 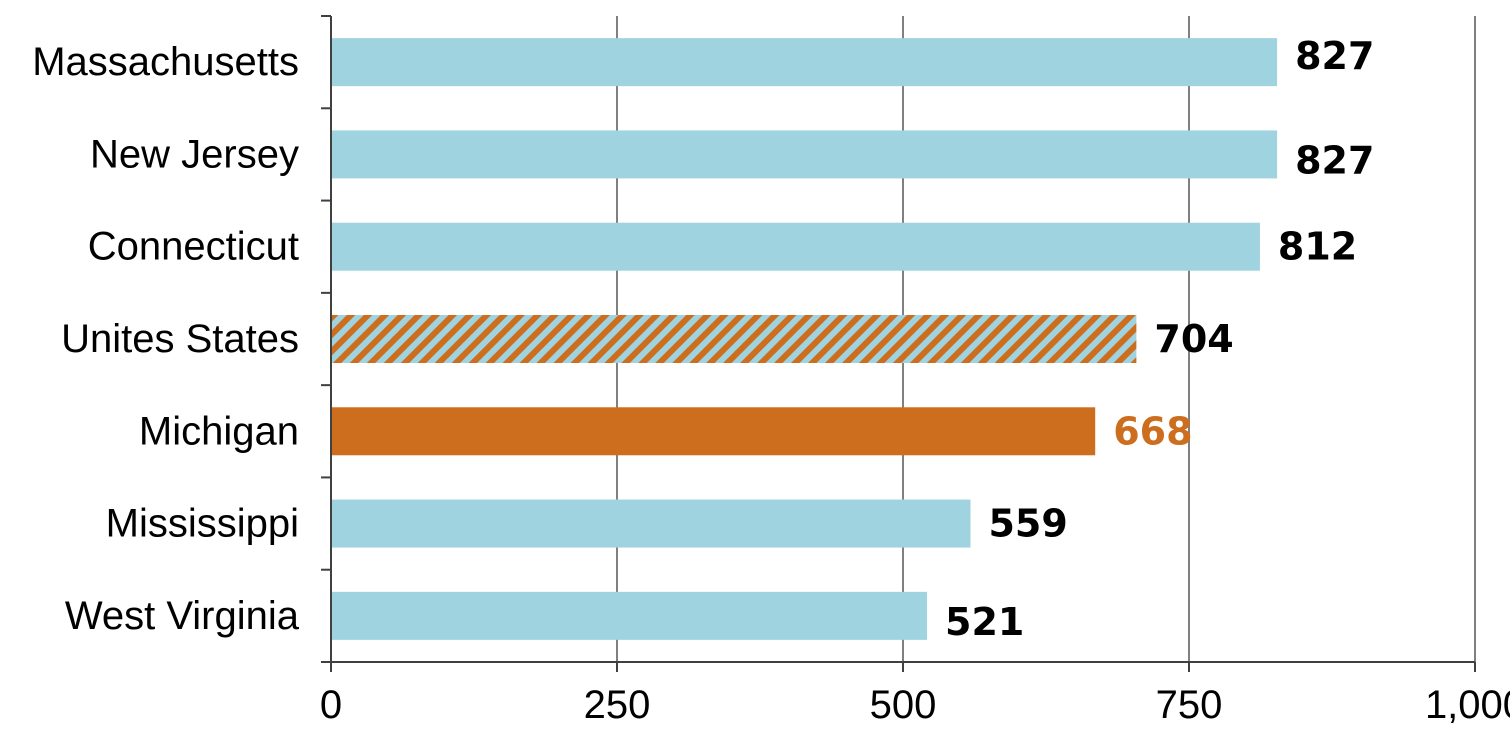 What do you see at coordinates (1189, 705) in the screenshot?
I see `x-tick-label-3: 750` at bounding box center [1189, 705].